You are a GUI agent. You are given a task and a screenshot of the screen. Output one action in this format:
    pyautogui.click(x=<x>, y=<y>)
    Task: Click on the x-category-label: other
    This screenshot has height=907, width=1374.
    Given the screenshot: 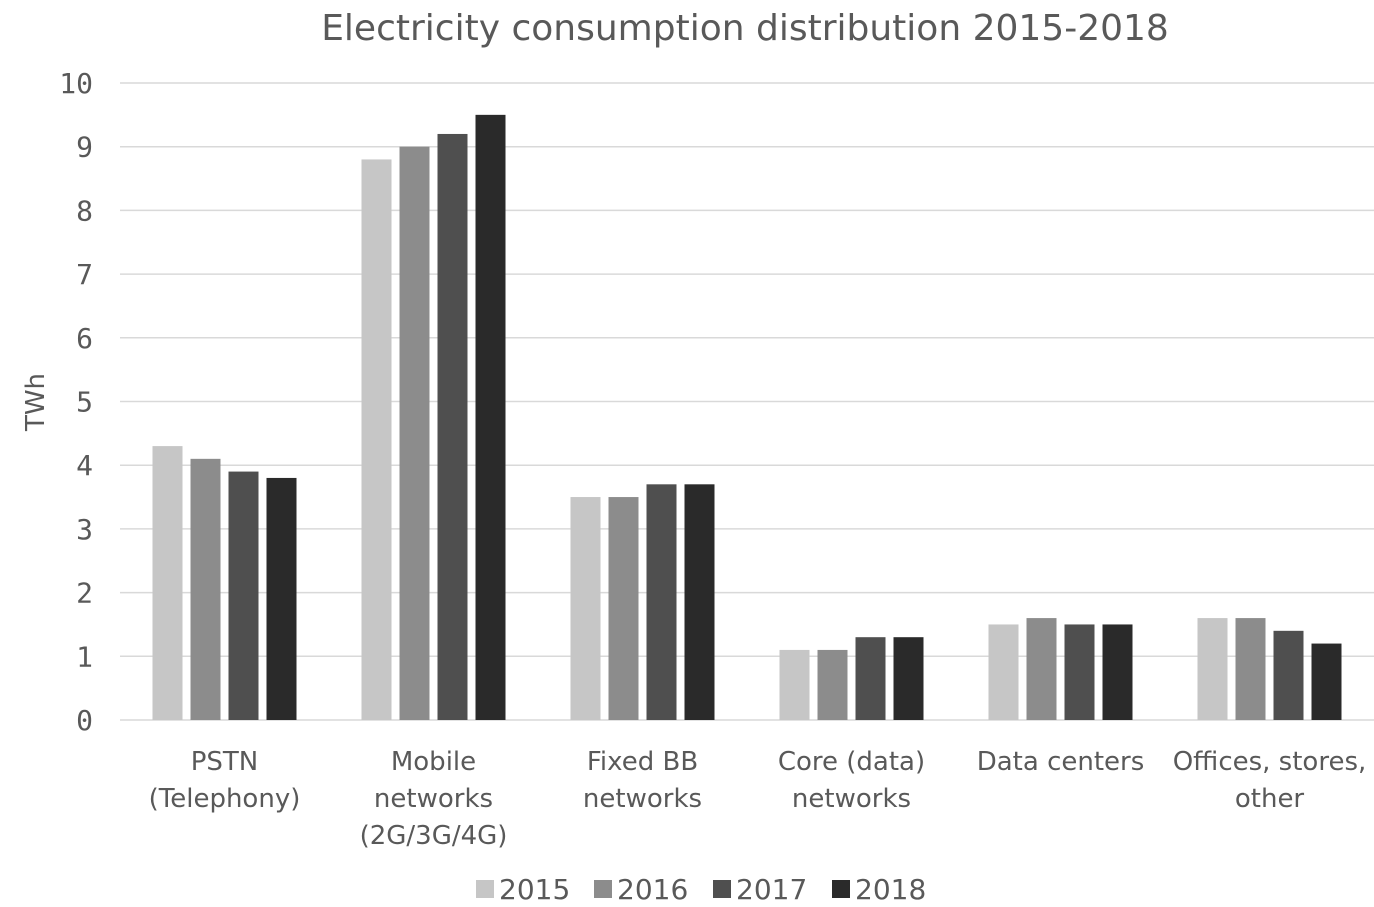 What is the action you would take?
    pyautogui.click(x=1270, y=799)
    